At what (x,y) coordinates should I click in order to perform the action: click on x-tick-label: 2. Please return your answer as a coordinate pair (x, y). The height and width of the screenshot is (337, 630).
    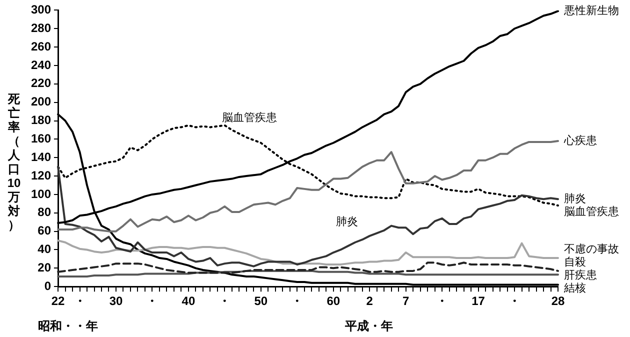
    Looking at the image, I should click on (370, 301).